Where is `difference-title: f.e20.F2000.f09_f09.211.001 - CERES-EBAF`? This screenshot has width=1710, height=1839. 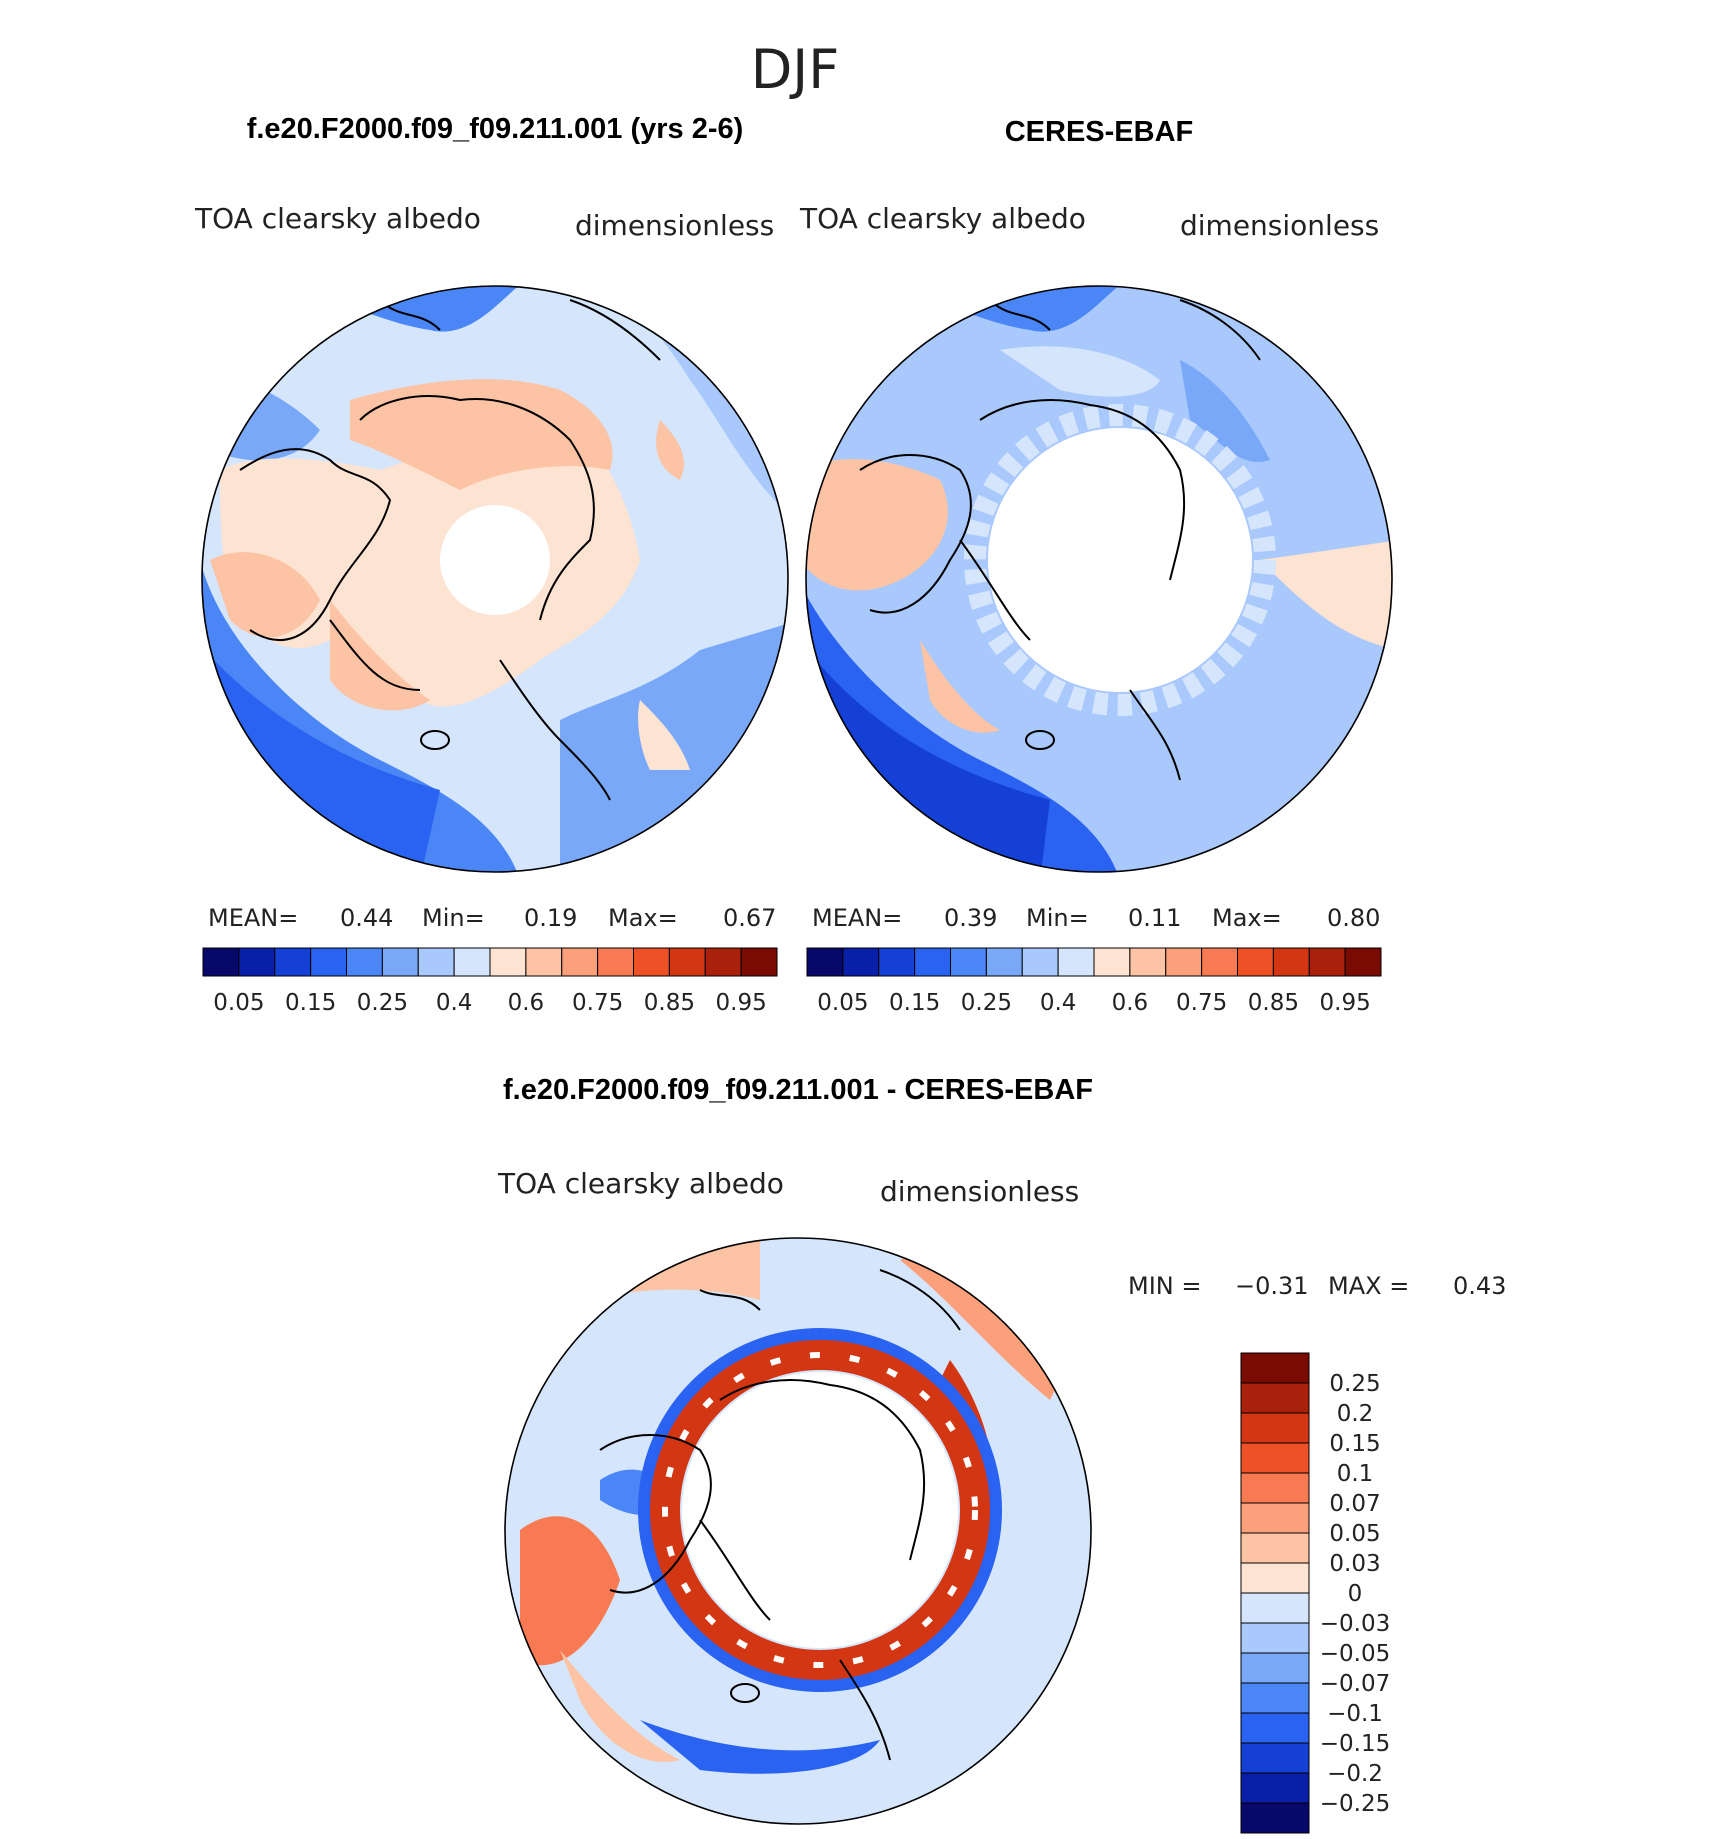 difference-title: f.e20.F2000.f09_f09.211.001 - CERES-EBAF is located at coordinates (798, 1090).